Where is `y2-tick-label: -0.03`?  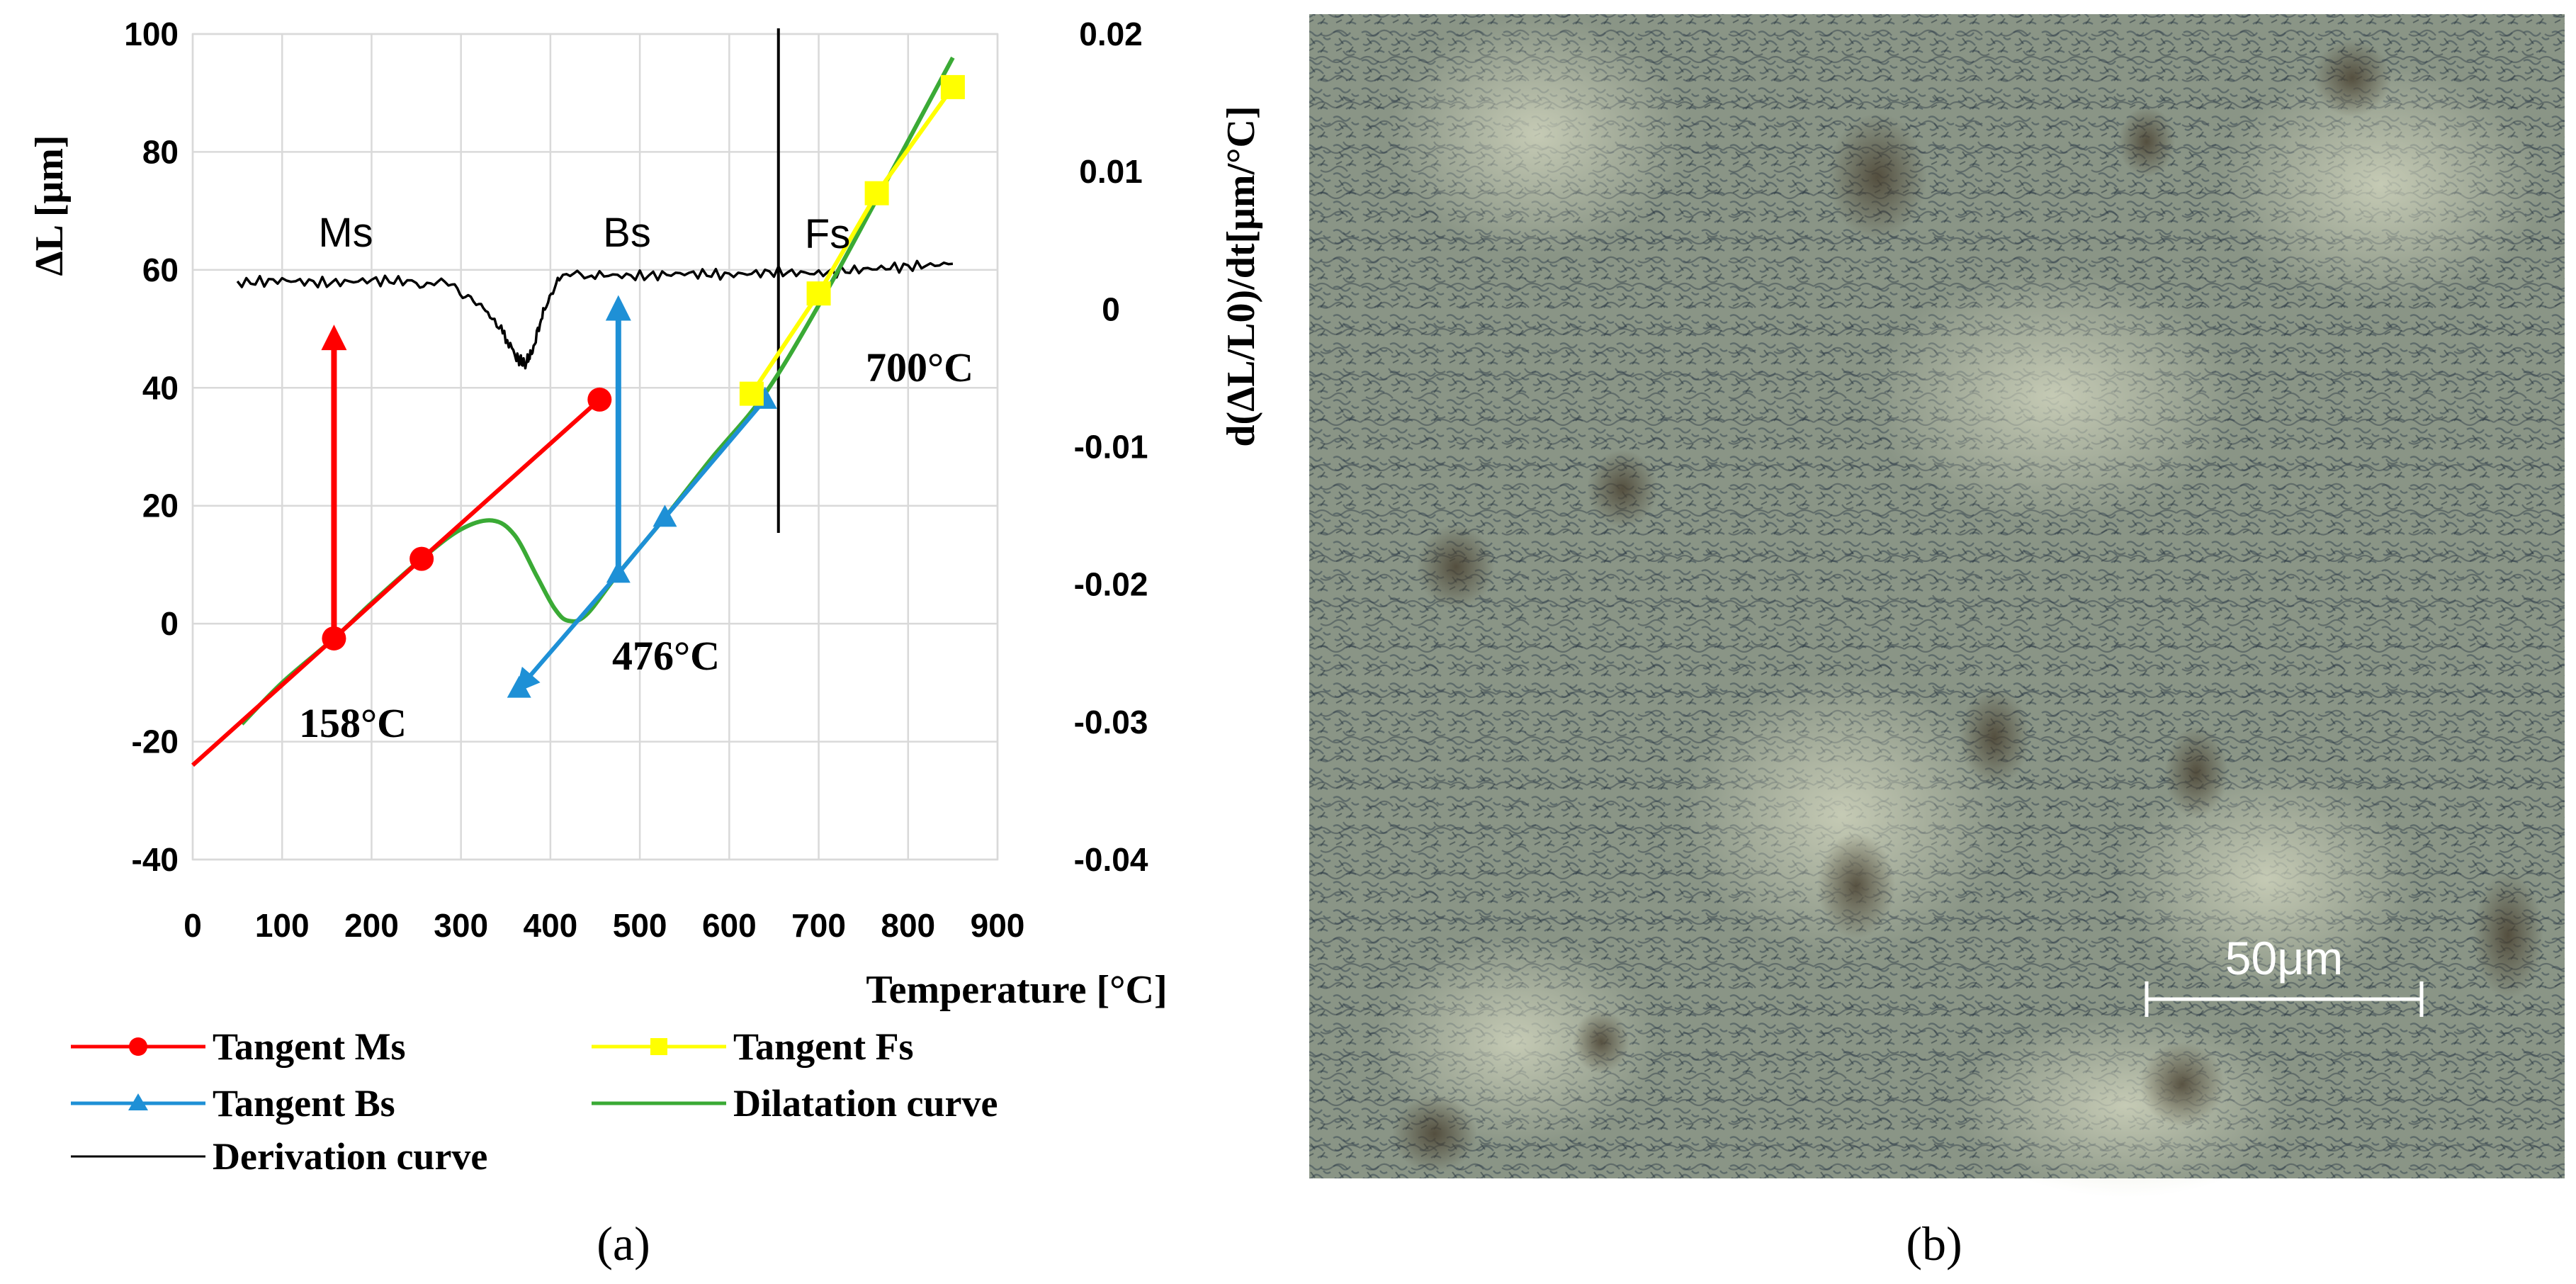 y2-tick-label: -0.03 is located at coordinates (1111, 722).